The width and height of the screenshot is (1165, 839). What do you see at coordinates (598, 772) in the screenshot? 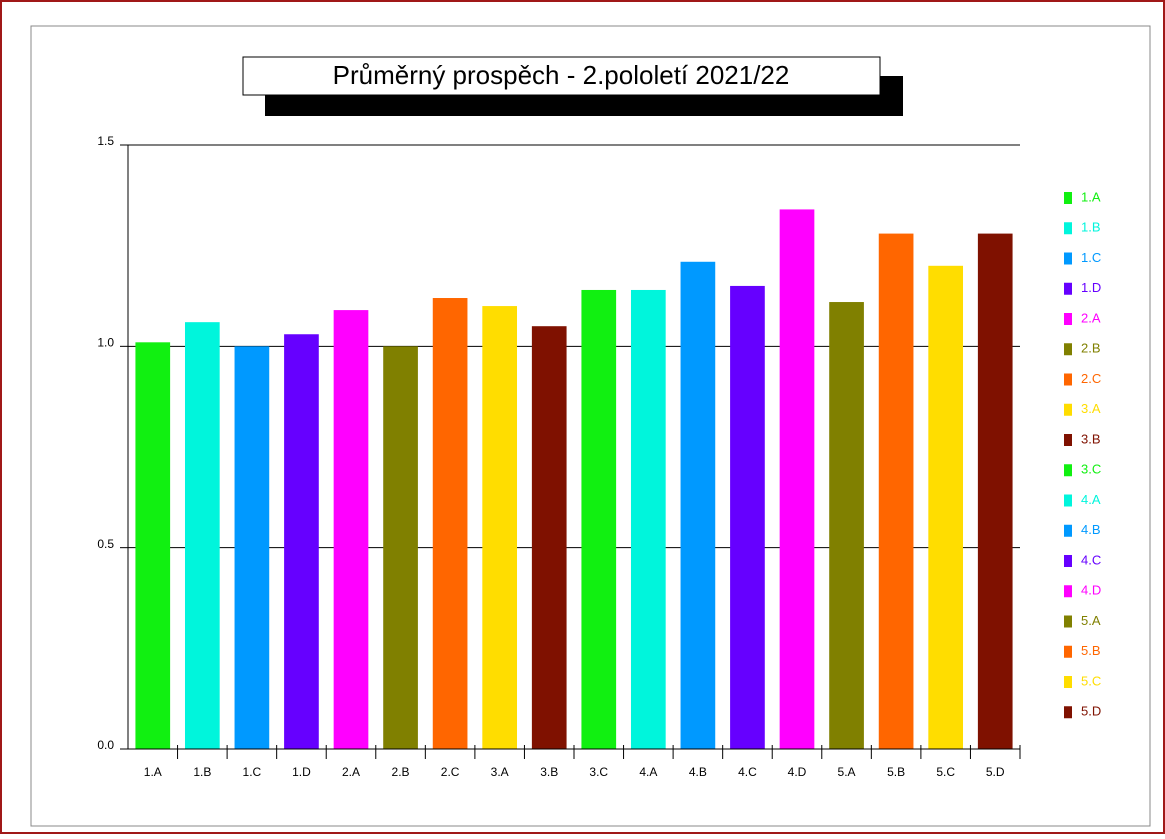
I see `x-tick-label: 3.C` at bounding box center [598, 772].